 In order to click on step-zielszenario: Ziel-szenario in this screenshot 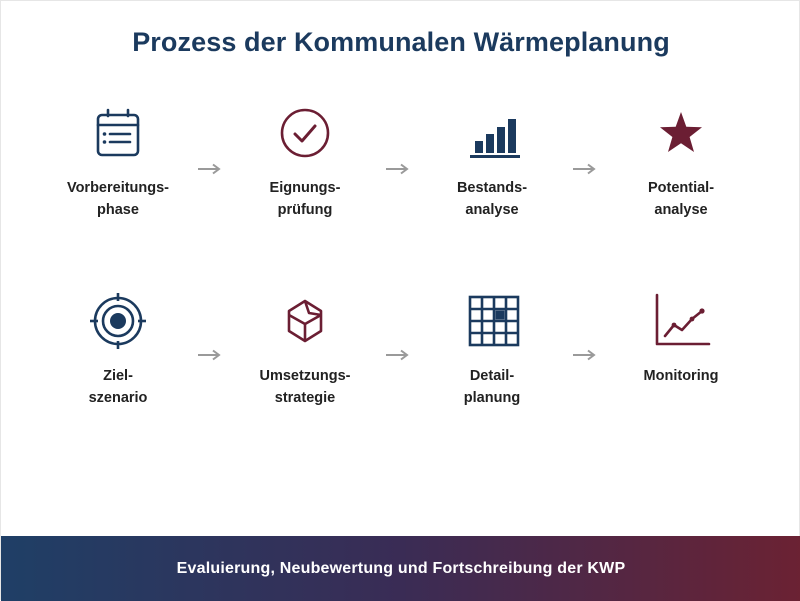, I will do `click(118, 349)`.